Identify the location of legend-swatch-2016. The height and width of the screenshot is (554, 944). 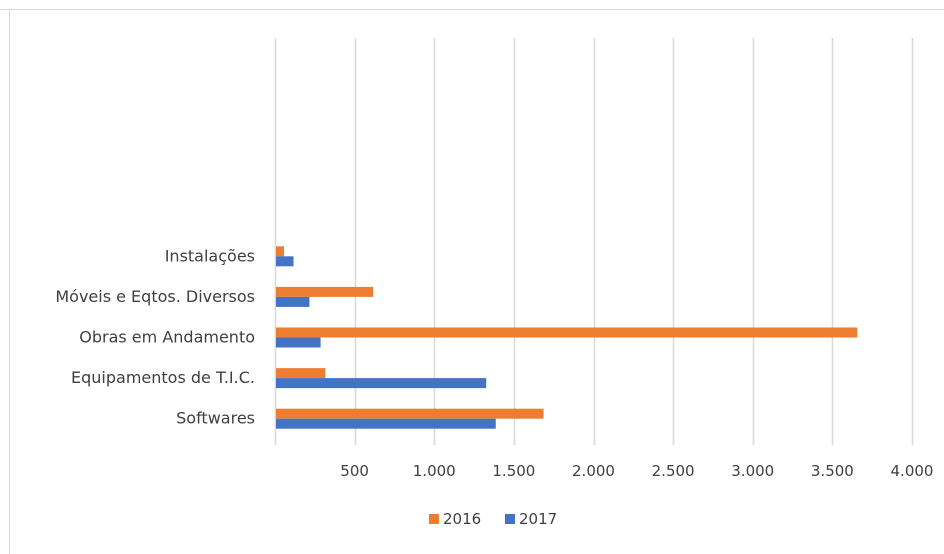
(434, 519).